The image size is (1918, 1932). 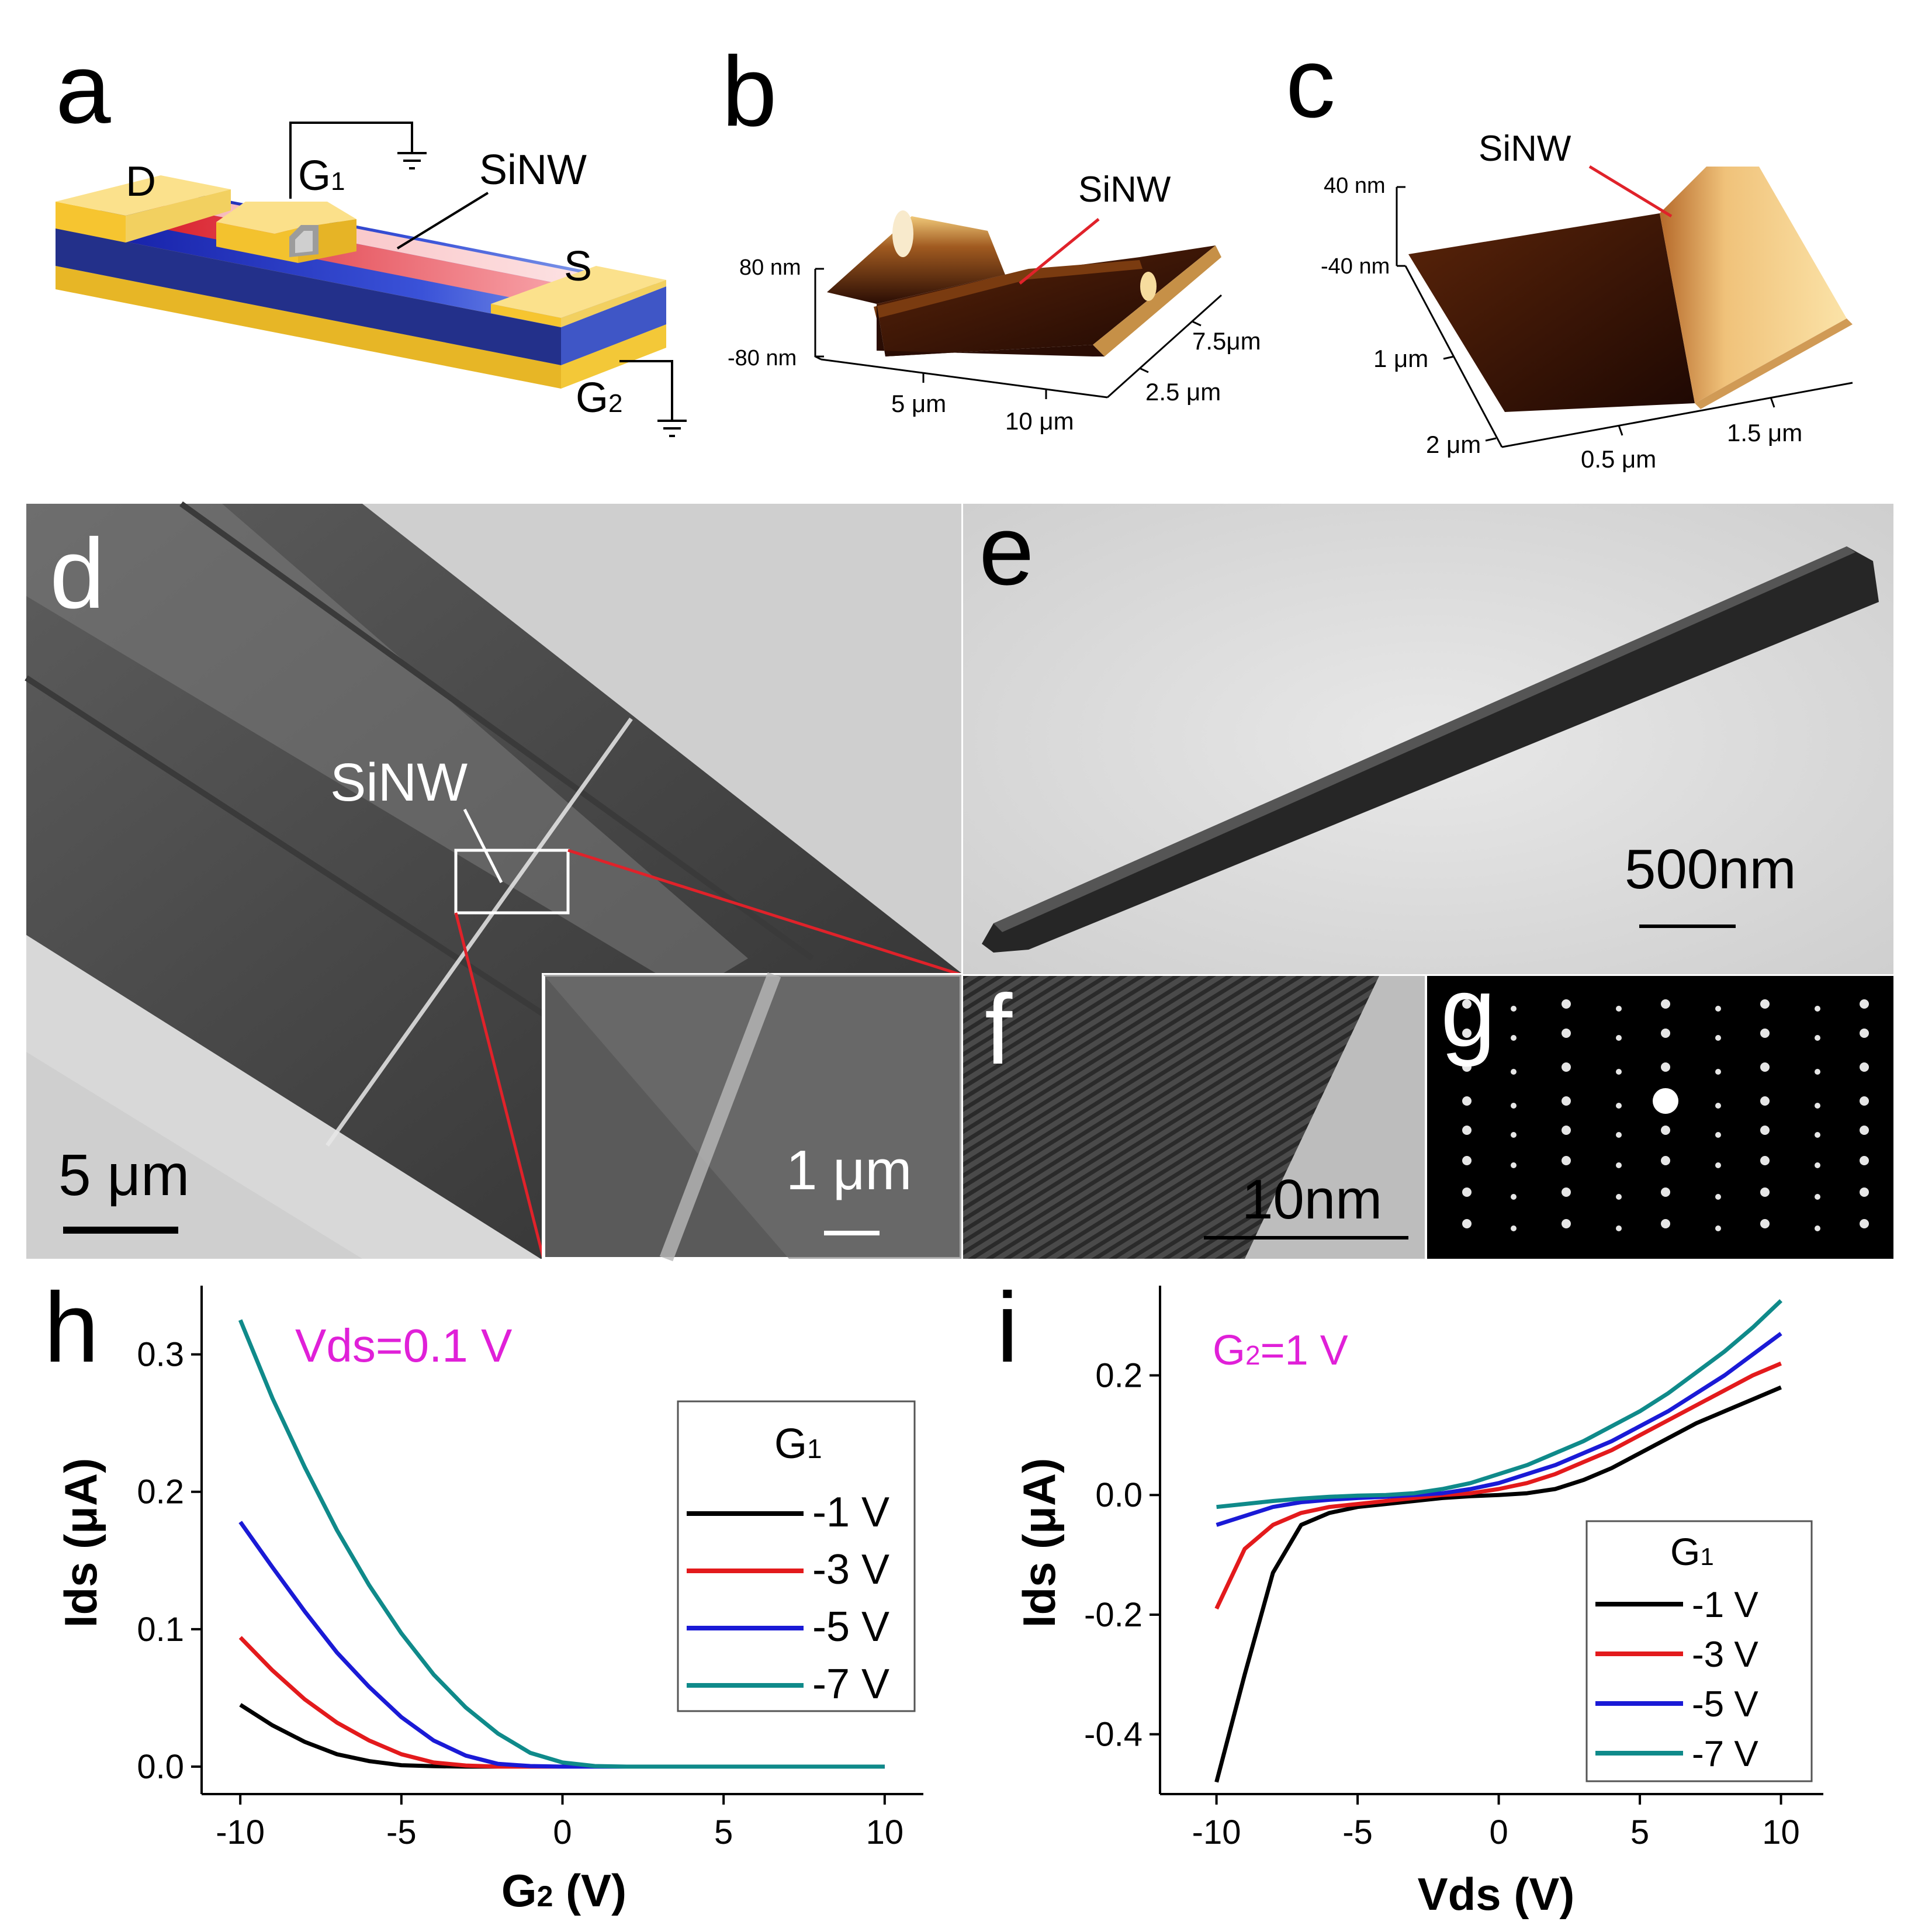 What do you see at coordinates (77, 573) in the screenshot?
I see `panel-label-d: d` at bounding box center [77, 573].